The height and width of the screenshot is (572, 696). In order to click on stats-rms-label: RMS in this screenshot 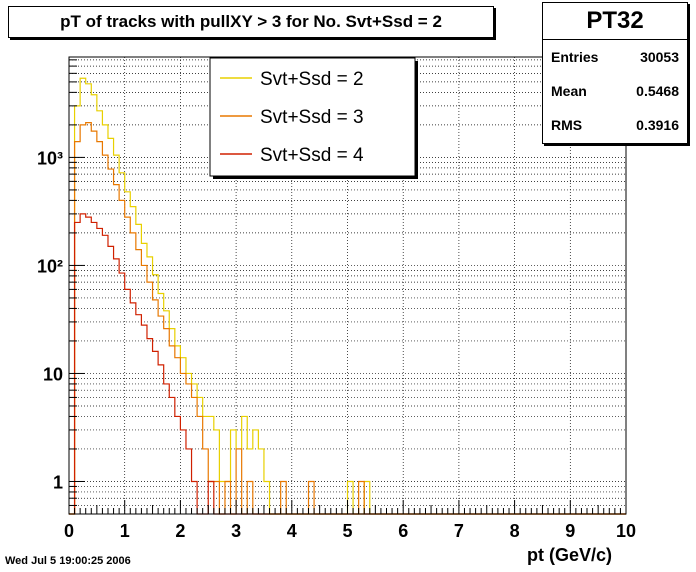, I will do `click(567, 125)`.